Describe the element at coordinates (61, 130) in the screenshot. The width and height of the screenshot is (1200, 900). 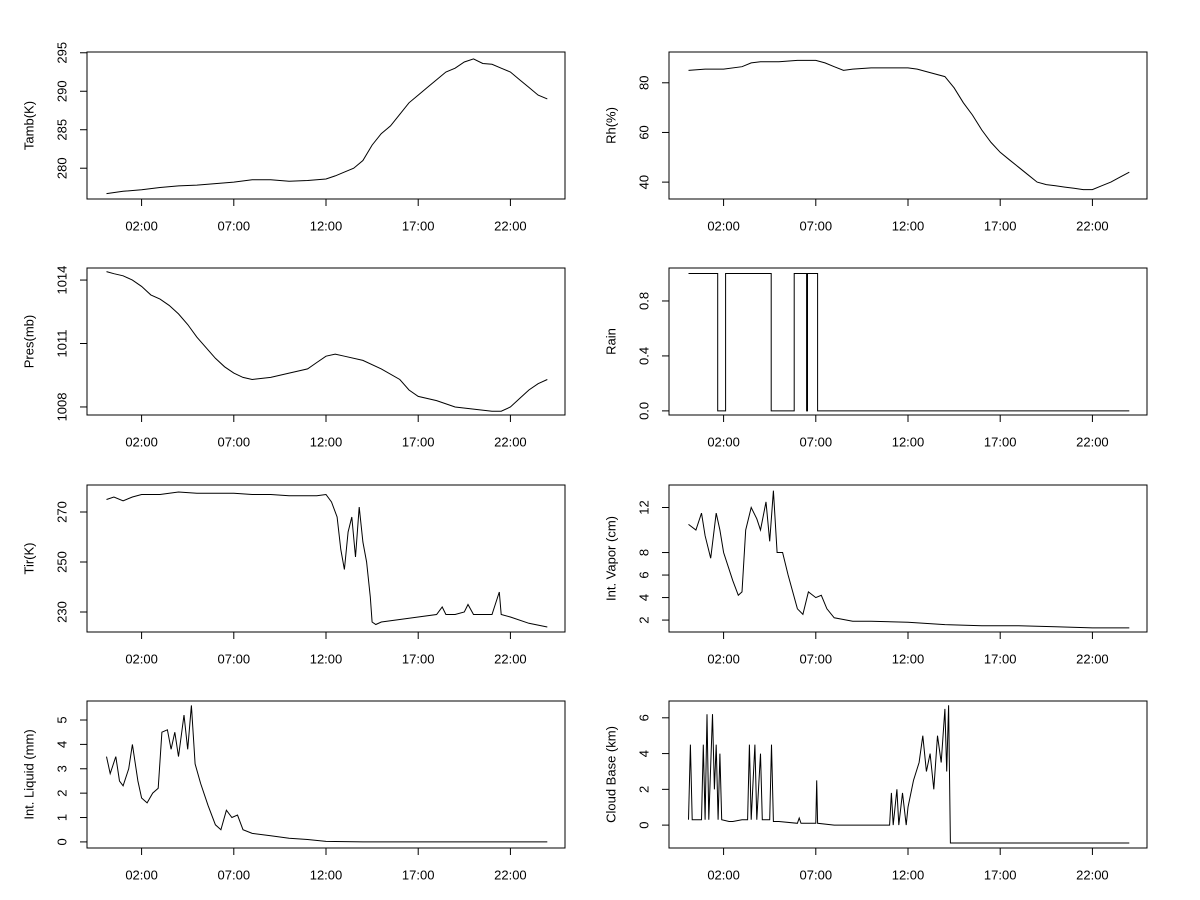
I see `y-tick-label: 285` at that location.